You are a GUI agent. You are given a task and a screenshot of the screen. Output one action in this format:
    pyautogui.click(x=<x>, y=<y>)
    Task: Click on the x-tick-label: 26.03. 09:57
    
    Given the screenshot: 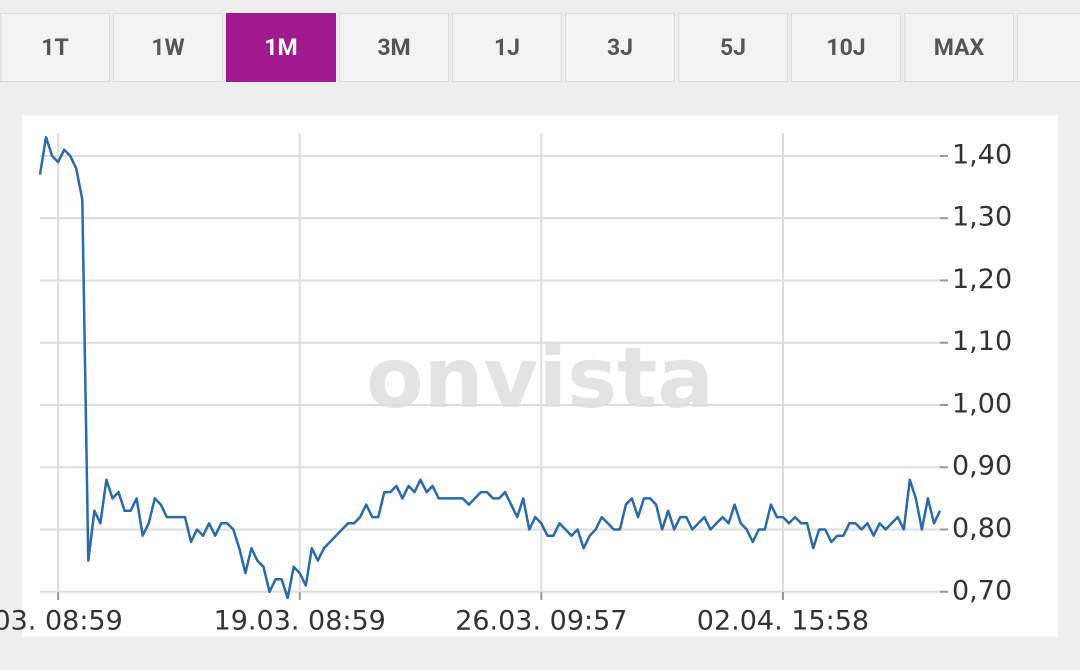 What is the action you would take?
    pyautogui.click(x=541, y=621)
    